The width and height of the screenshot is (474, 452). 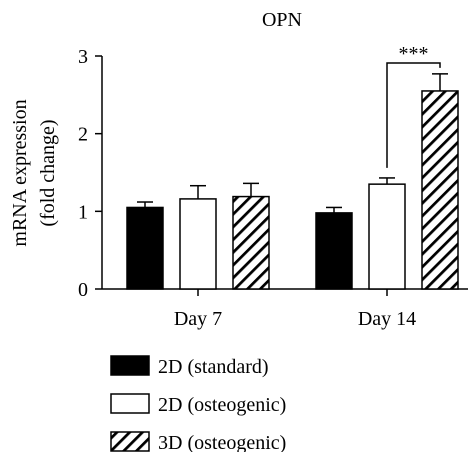 I want to click on y-tick-label: 3, so click(x=83, y=57).